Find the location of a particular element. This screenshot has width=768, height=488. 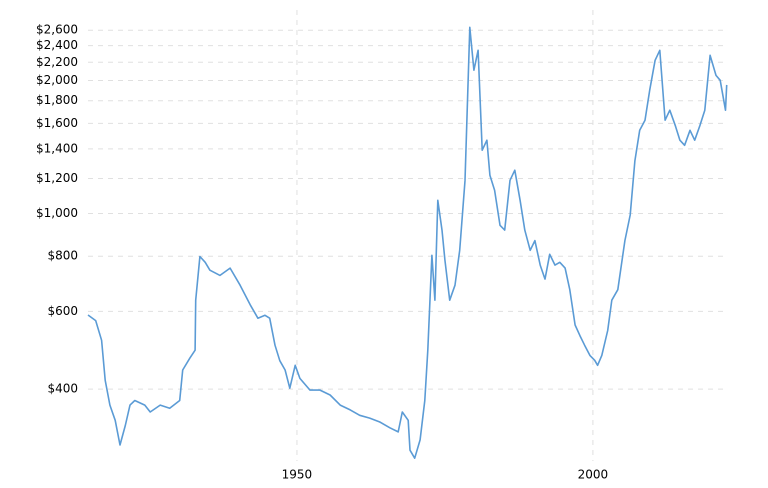

y-tick-label: $1,000 is located at coordinates (57, 213).